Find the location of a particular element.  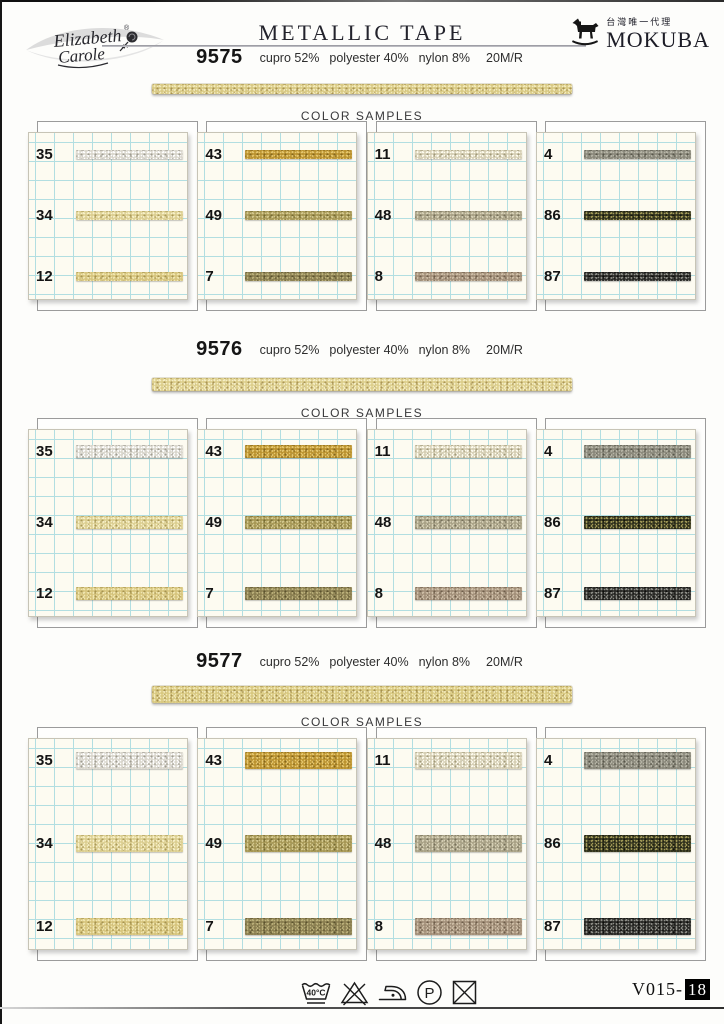

color-sample-row: 87 is located at coordinates (616, 276).